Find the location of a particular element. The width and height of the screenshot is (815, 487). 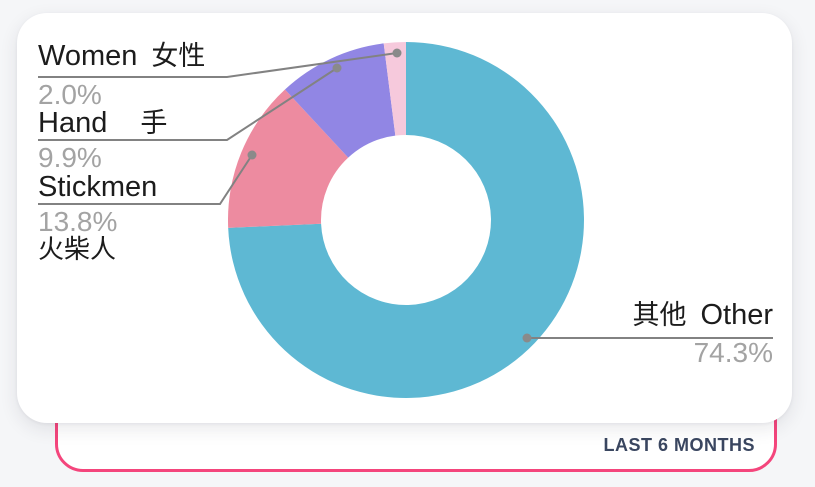

callout-label-other: 其他 Other is located at coordinates (702, 315).